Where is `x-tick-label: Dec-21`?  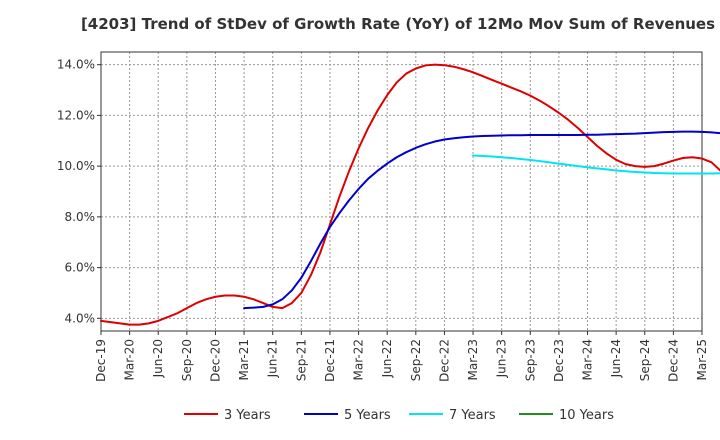
x-tick-label: Dec-21 is located at coordinates (330, 360).